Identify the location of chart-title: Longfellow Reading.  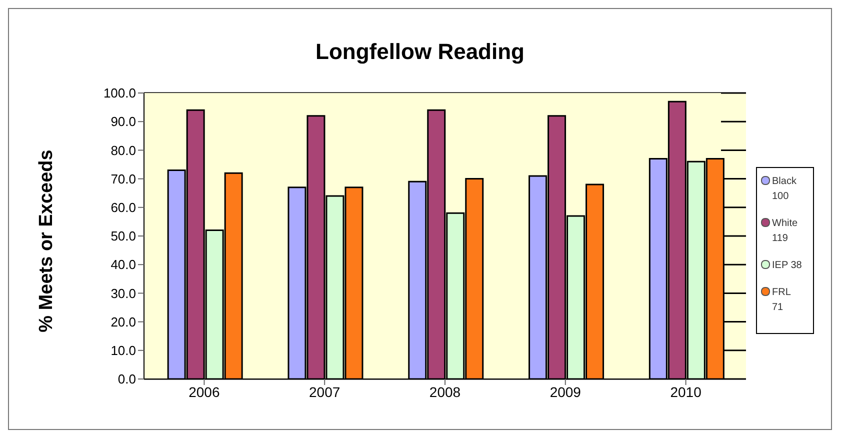
(420, 52).